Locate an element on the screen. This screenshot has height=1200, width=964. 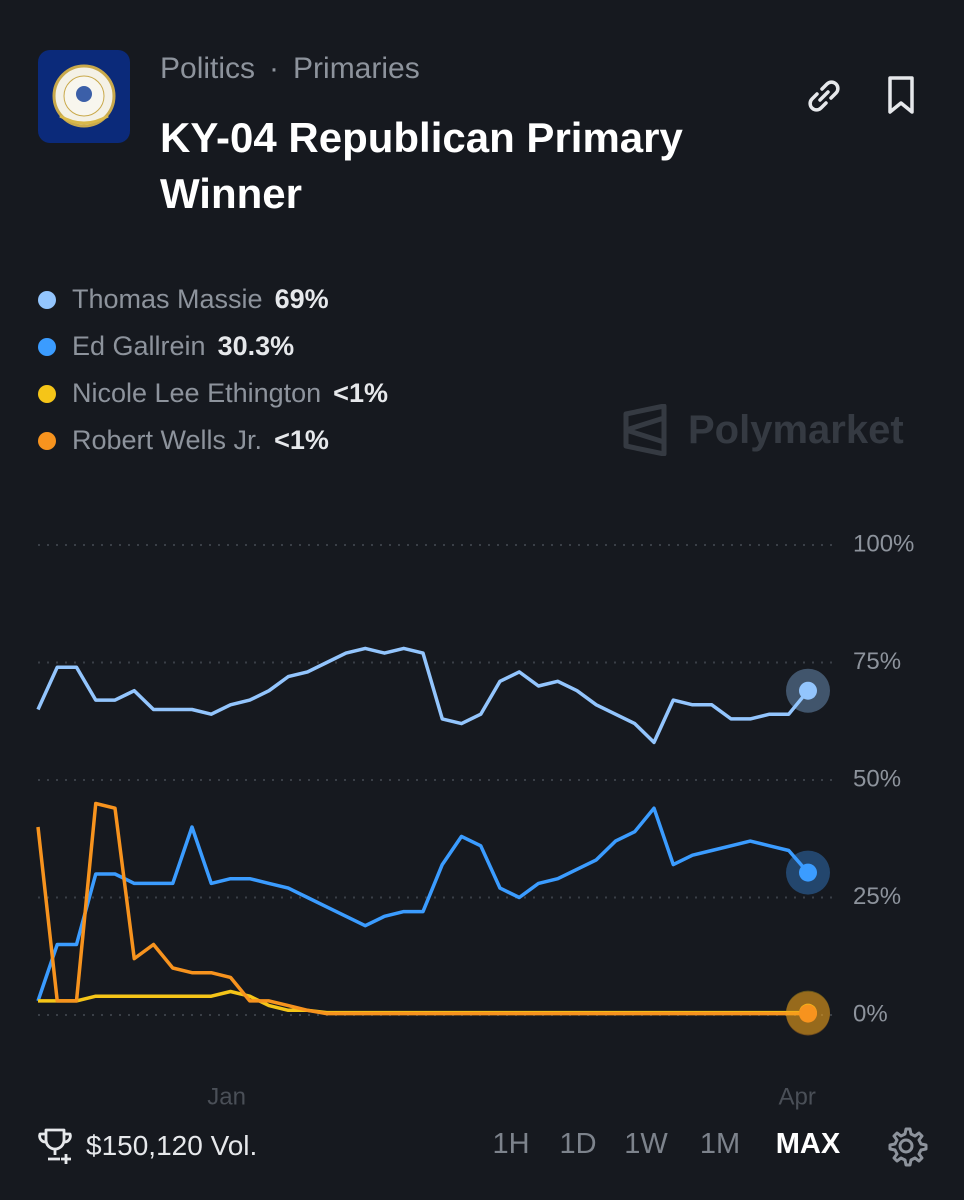
link-button is located at coordinates (824, 96).